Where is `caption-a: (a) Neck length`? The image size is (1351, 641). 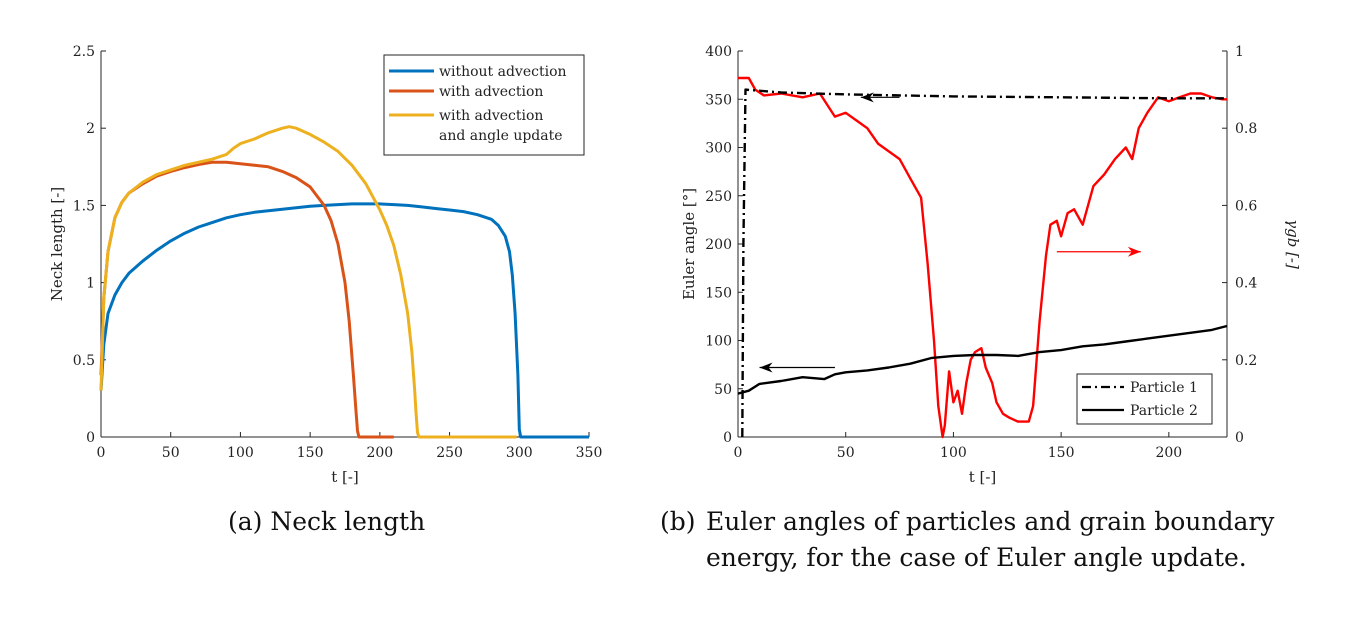 caption-a: (a) Neck length is located at coordinates (327, 521).